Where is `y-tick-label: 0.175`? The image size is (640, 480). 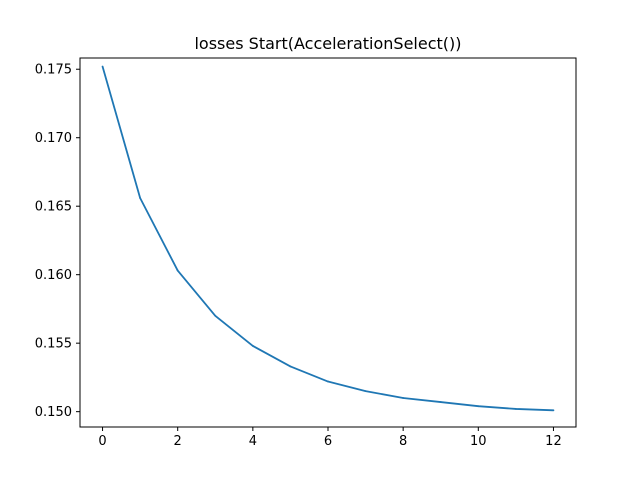
y-tick-label: 0.175 is located at coordinates (53, 70).